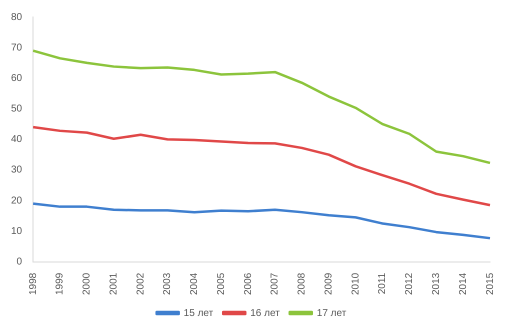  What do you see at coordinates (168, 284) in the screenshot?
I see `x-tick-label: 2003` at bounding box center [168, 284].